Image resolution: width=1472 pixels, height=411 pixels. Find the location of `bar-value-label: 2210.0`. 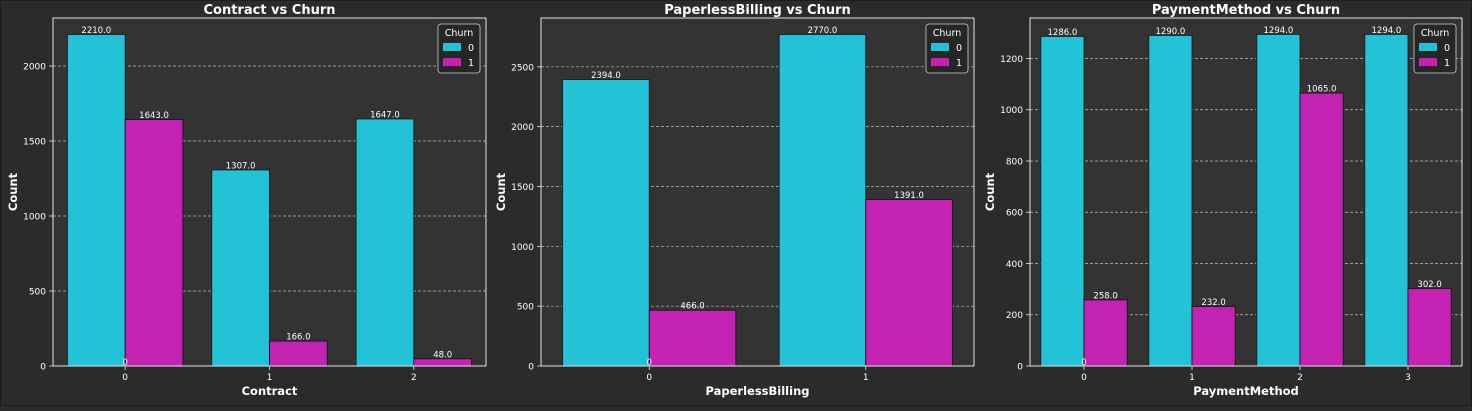

bar-value-label: 2210.0 is located at coordinates (96, 31).